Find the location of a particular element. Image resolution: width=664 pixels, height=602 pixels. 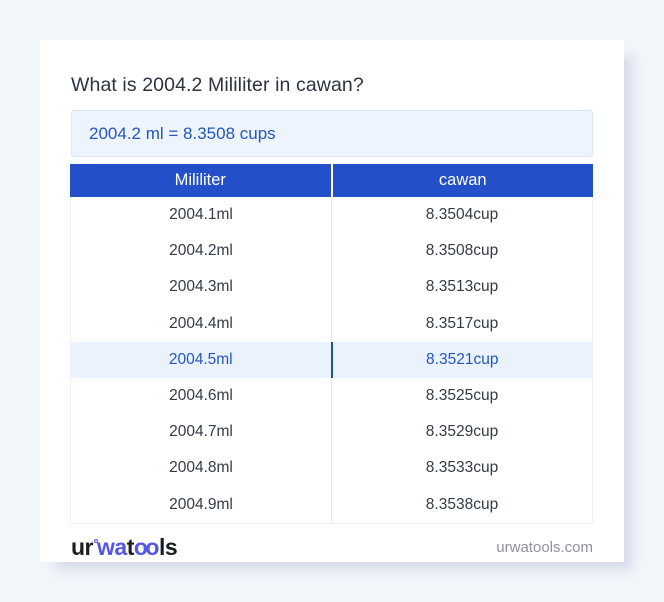

mililiter-value: 2004.7ml is located at coordinates (201, 432).